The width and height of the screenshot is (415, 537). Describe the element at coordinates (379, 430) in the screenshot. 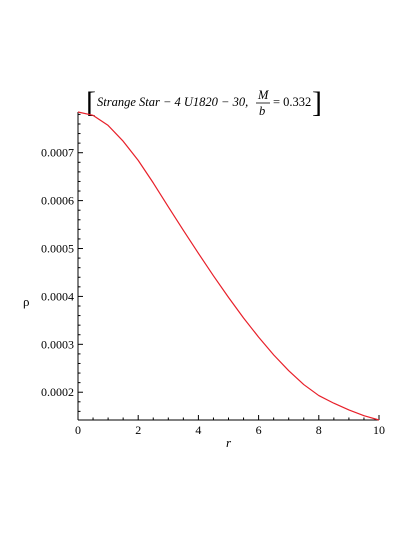

I see `x-tick-label: 10` at that location.